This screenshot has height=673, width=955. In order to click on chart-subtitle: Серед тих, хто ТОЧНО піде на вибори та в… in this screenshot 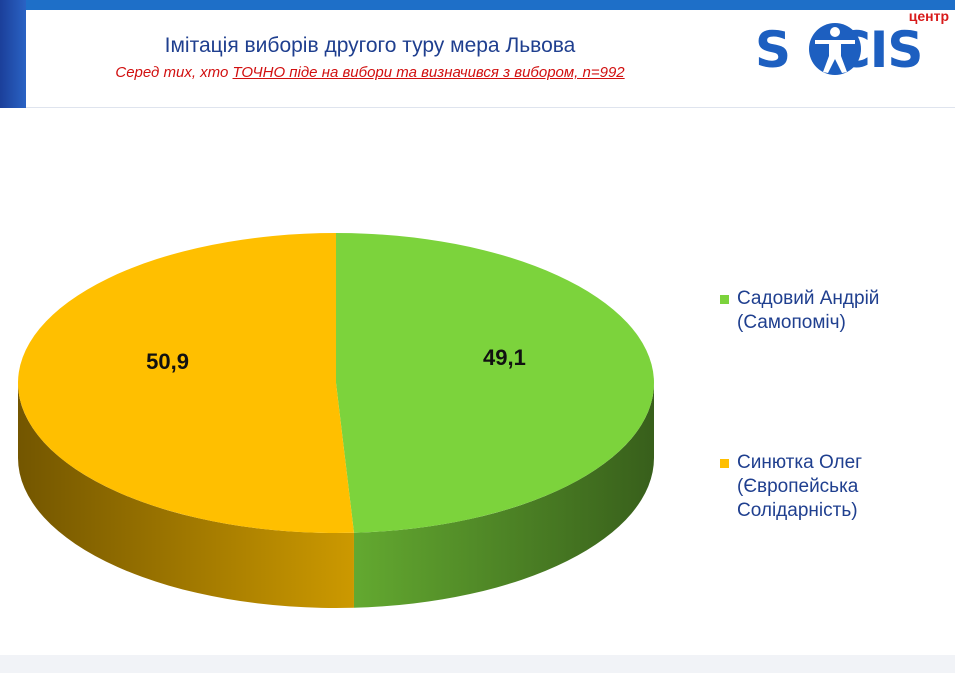, I will do `click(370, 72)`.